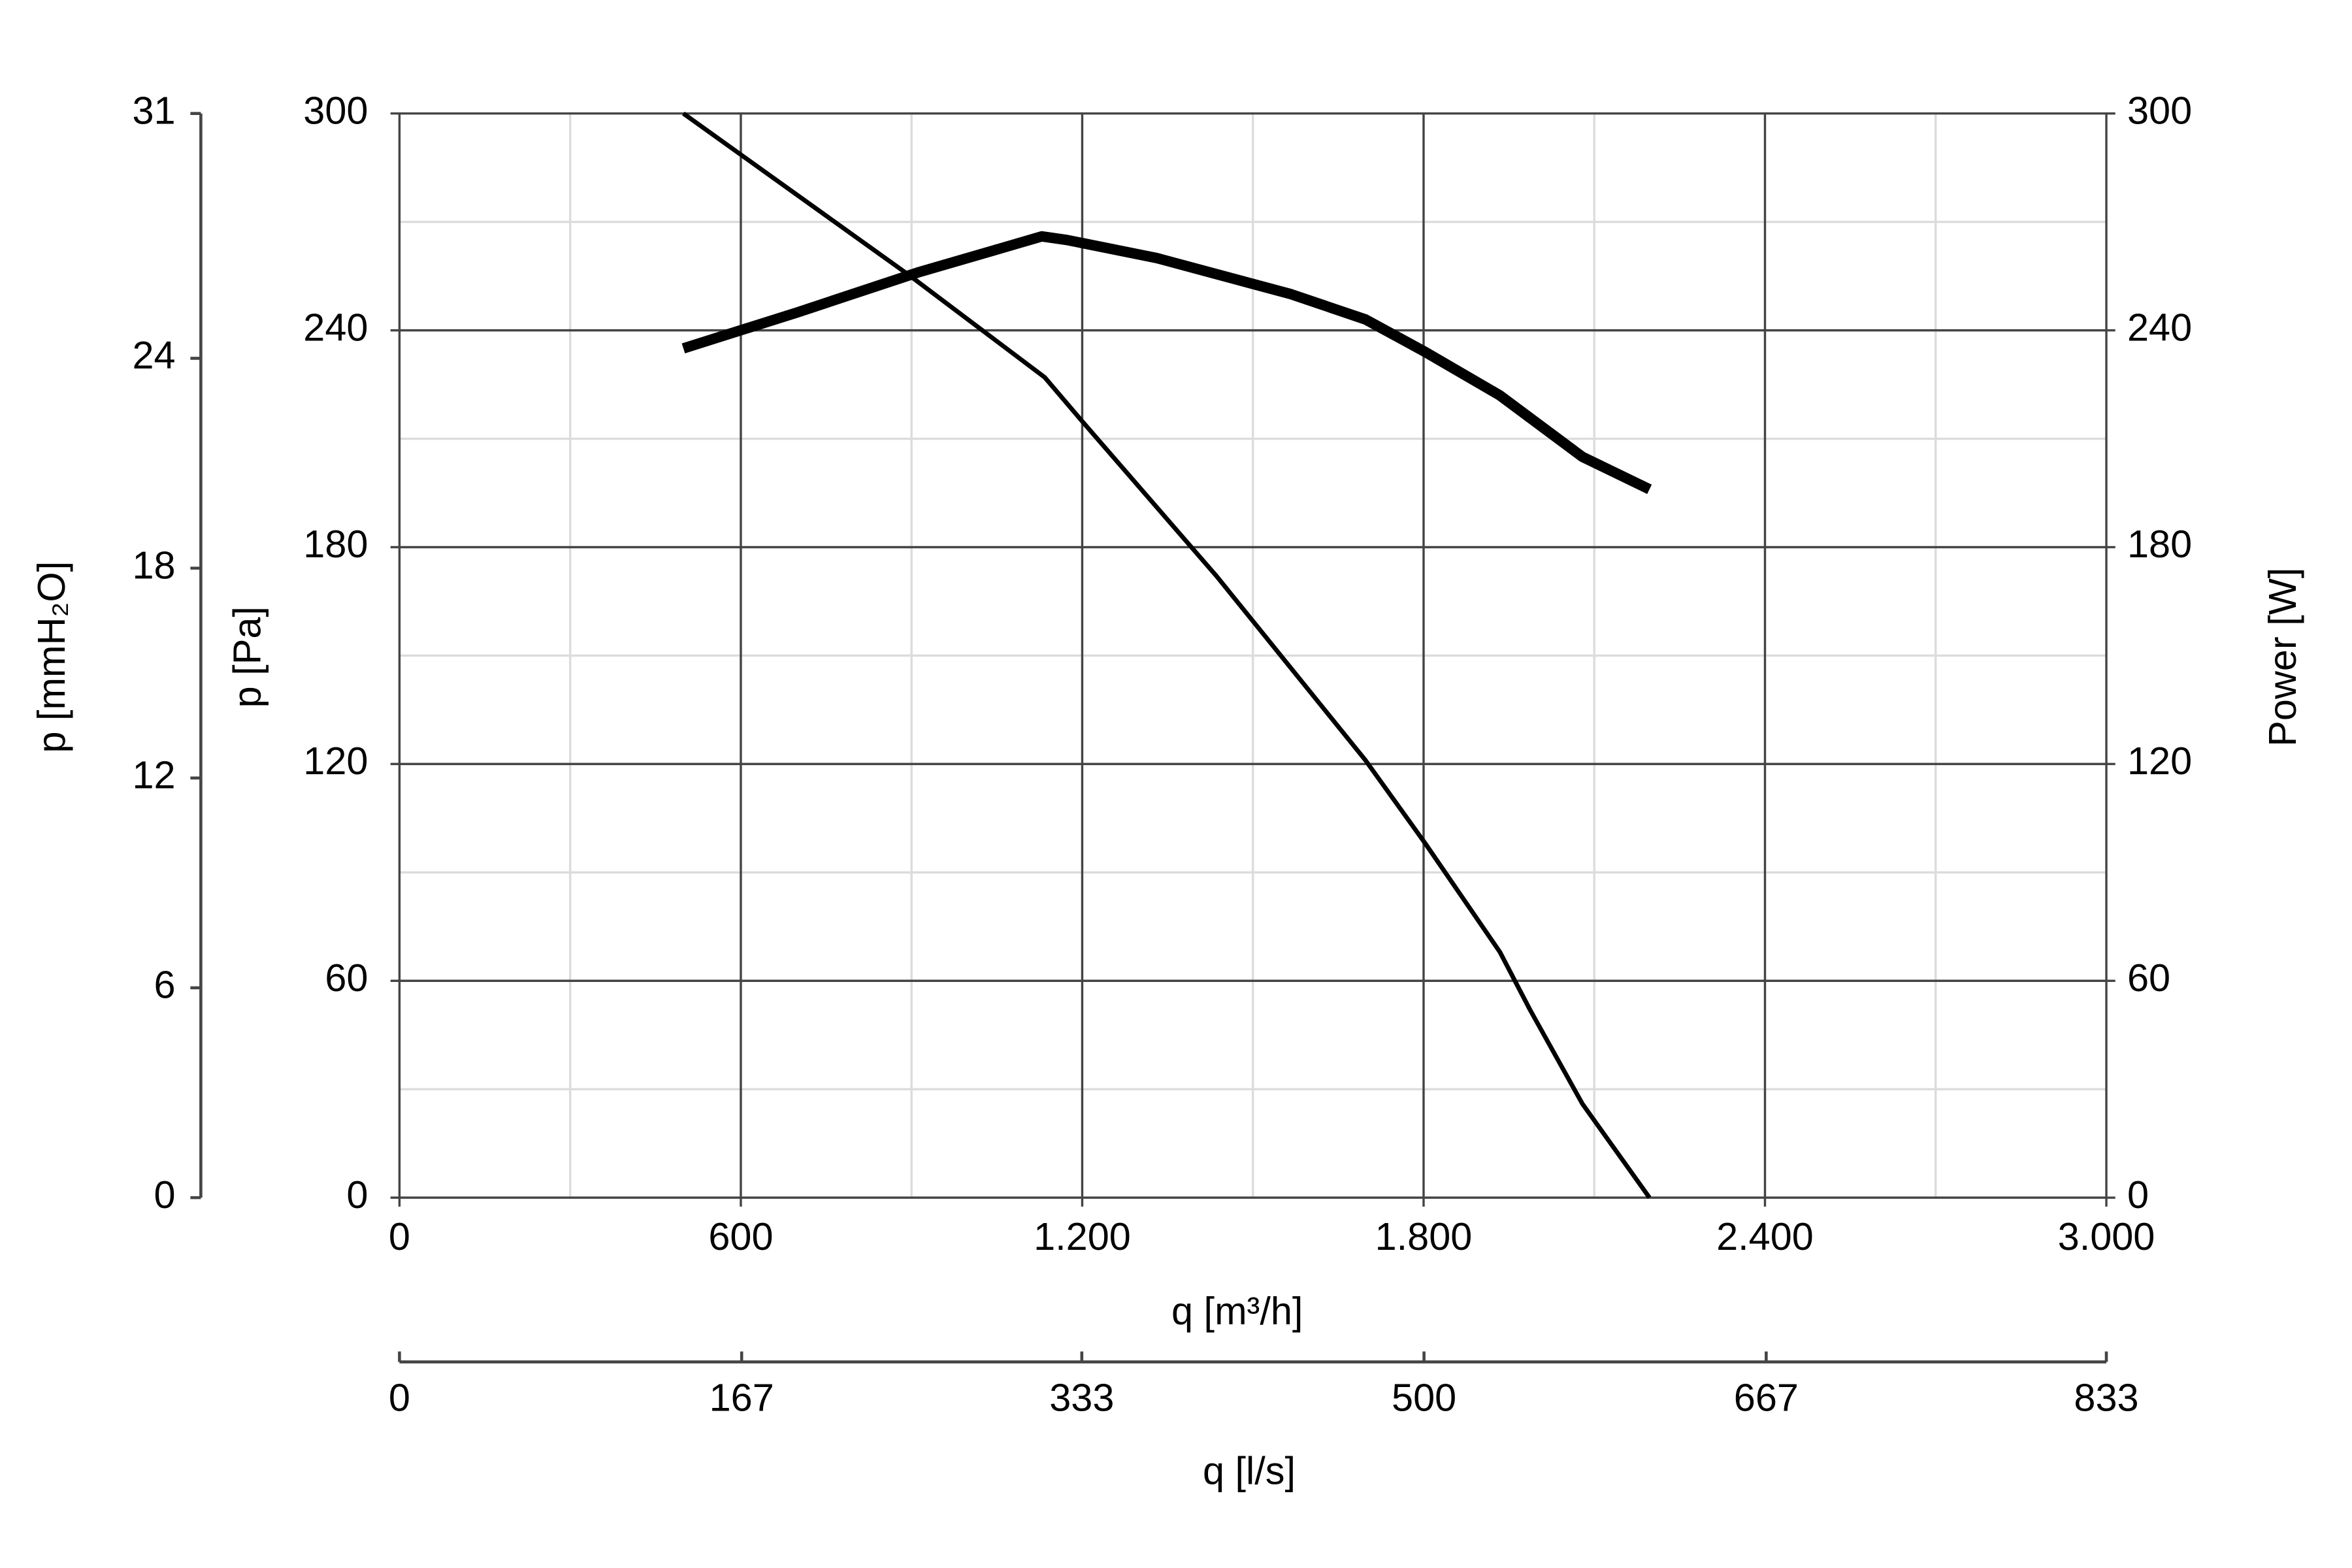 This screenshot has height=1568, width=2352. Describe the element at coordinates (153, 355) in the screenshot. I see `y3-tick-label: 24` at that location.